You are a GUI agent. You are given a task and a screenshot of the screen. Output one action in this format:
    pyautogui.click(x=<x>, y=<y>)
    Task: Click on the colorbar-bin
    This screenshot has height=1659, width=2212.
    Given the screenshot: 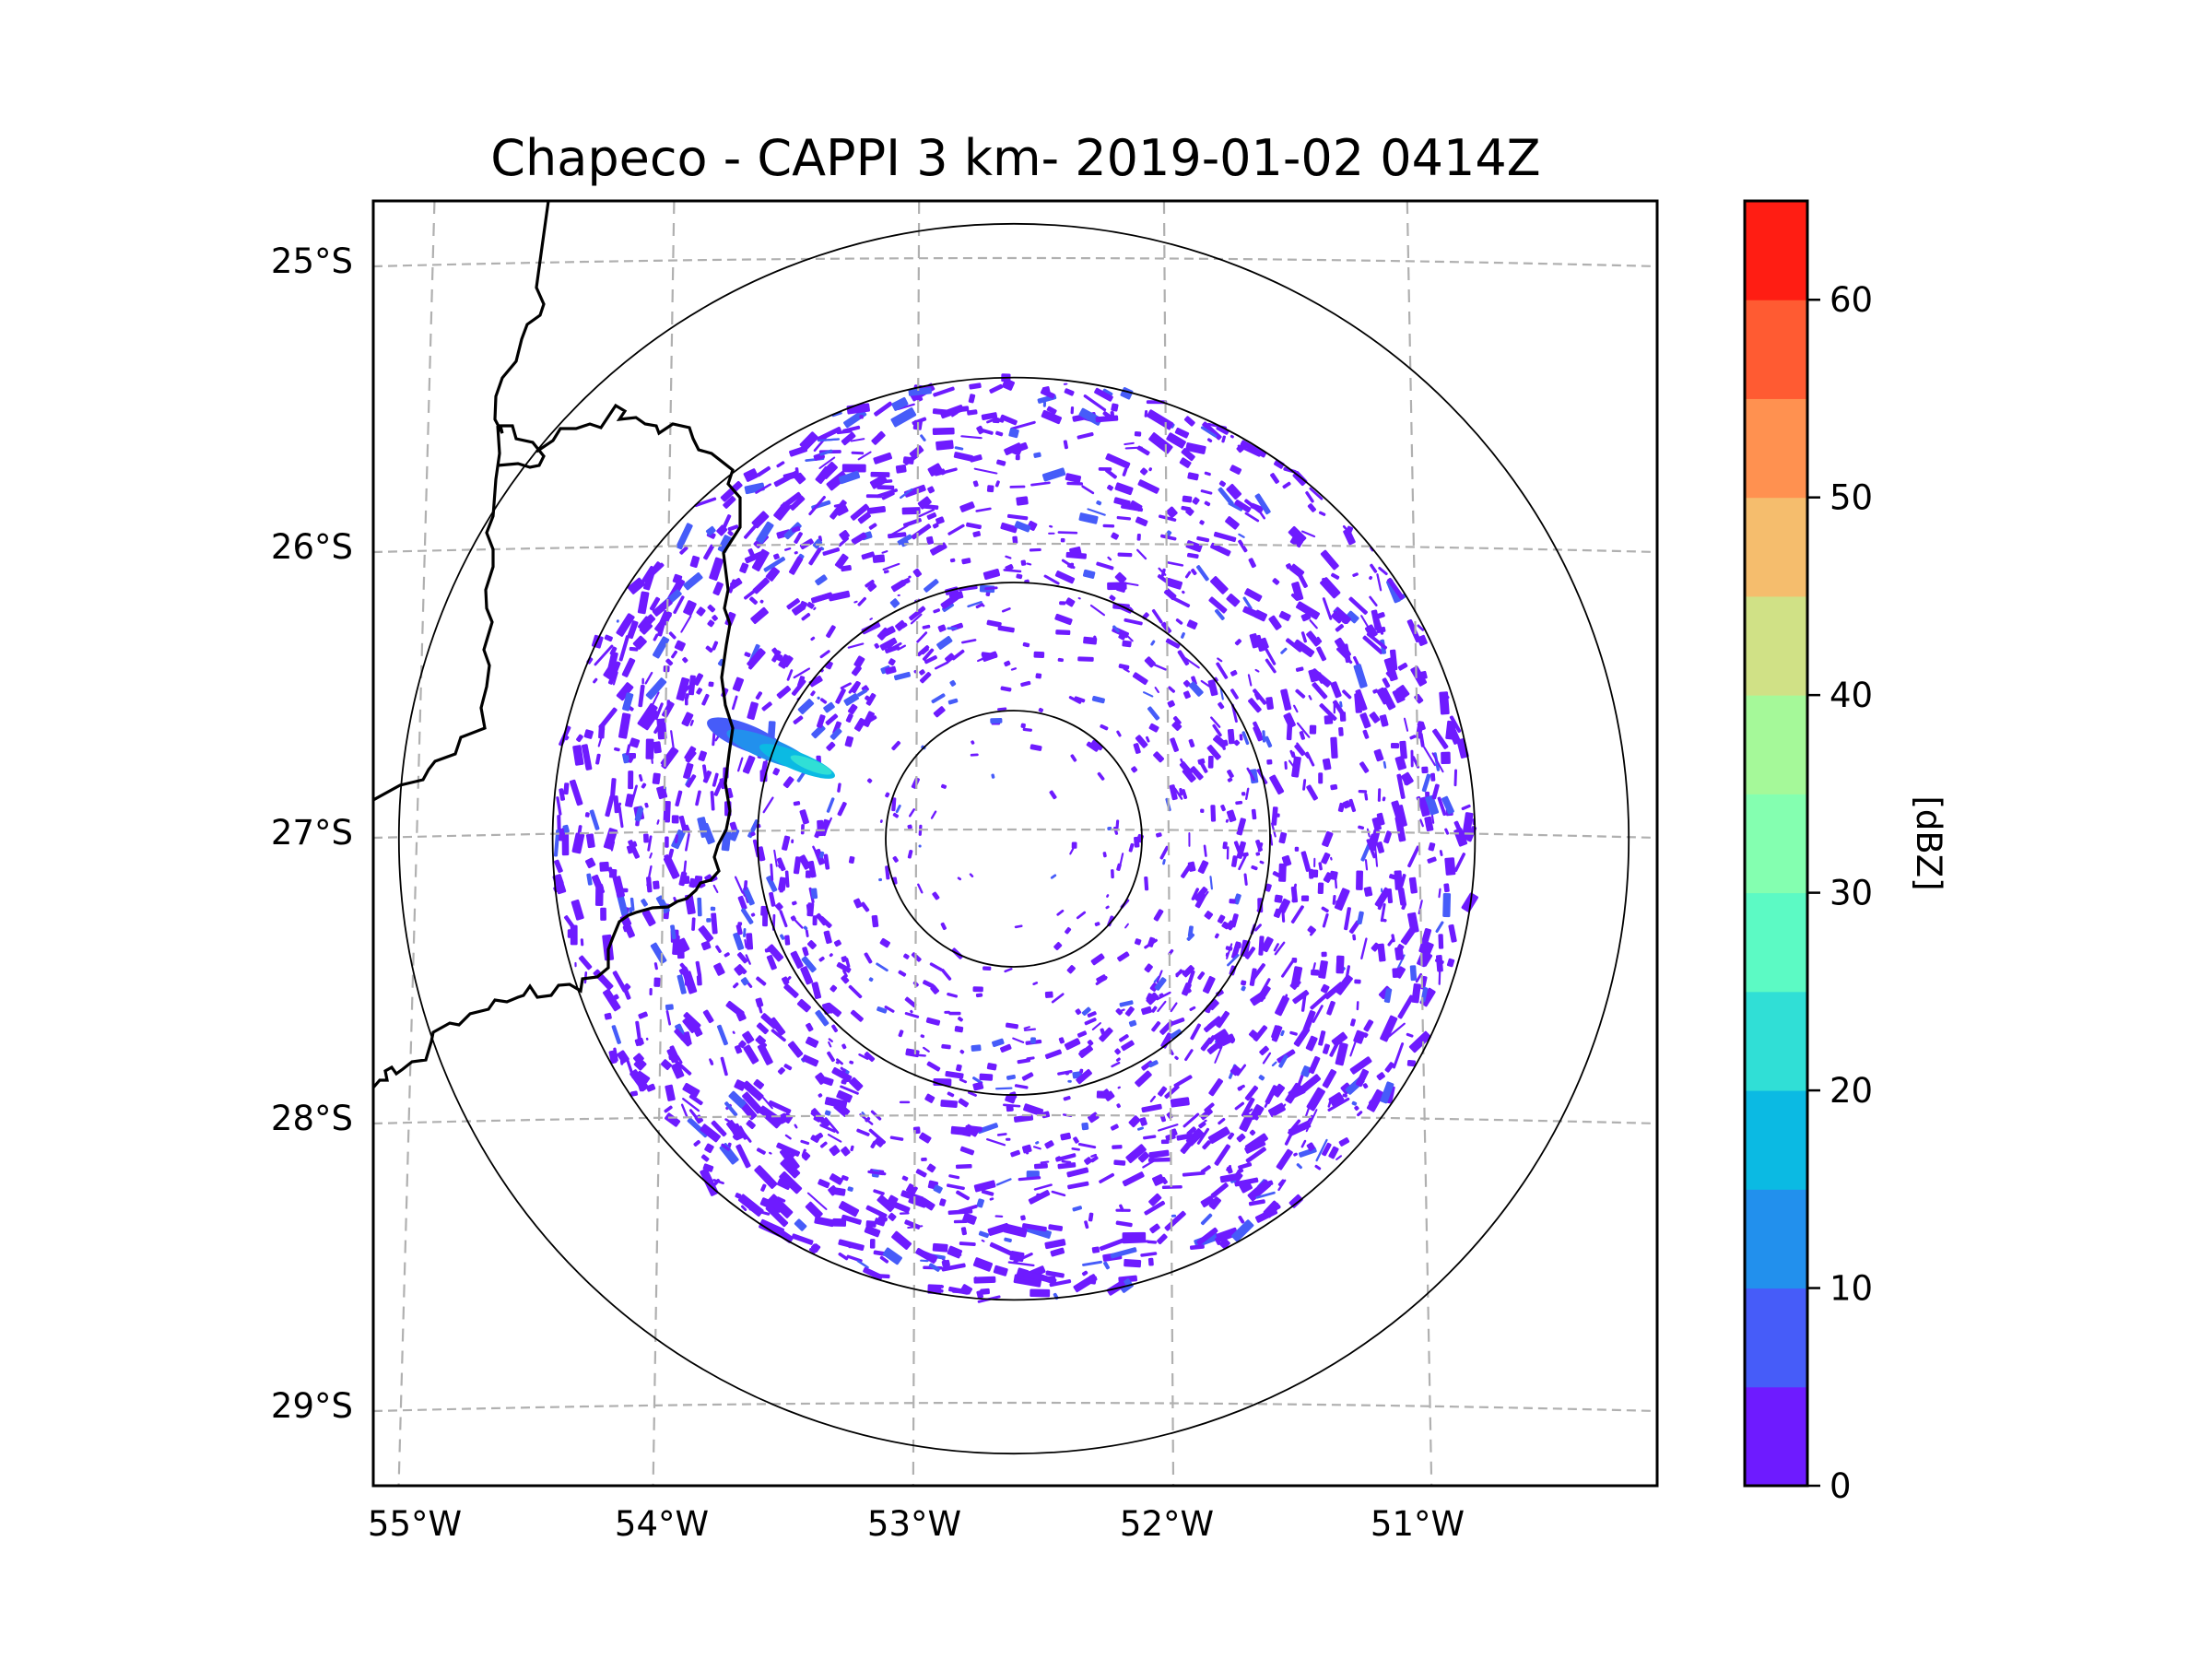 What is the action you would take?
    pyautogui.click(x=1776, y=1338)
    